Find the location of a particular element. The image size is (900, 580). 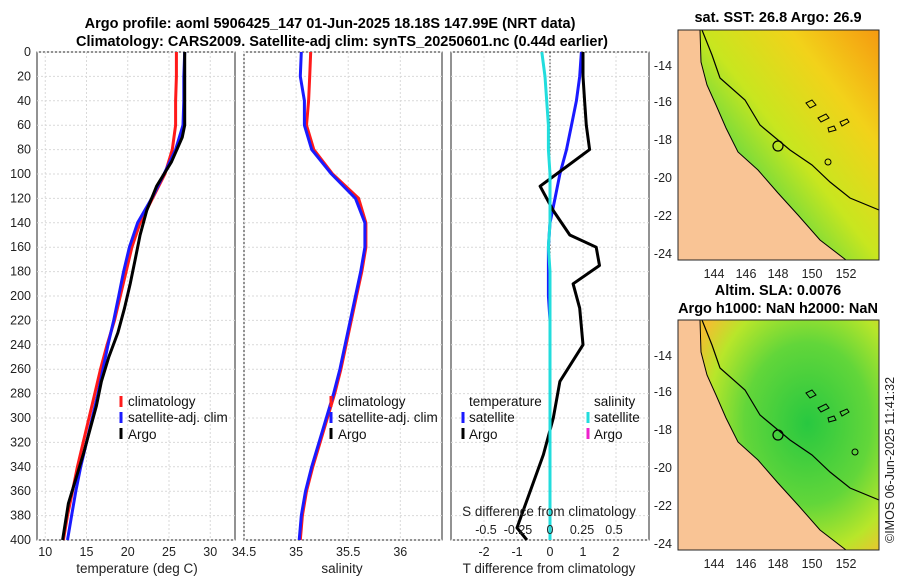

depth-tick-label: 340 is located at coordinates (20, 467).